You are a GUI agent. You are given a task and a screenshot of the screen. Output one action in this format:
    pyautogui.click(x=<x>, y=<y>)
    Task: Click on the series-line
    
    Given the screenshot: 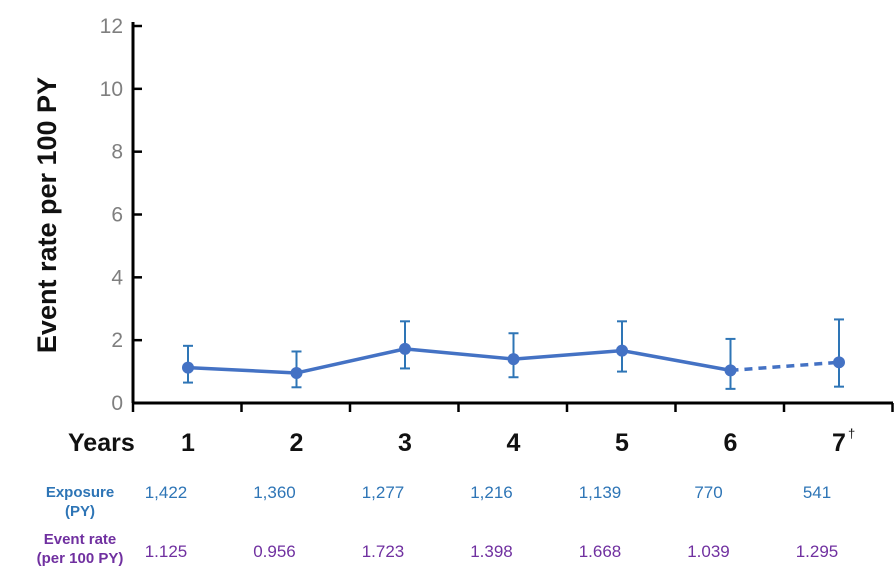 What is the action you would take?
    pyautogui.click(x=513, y=361)
    